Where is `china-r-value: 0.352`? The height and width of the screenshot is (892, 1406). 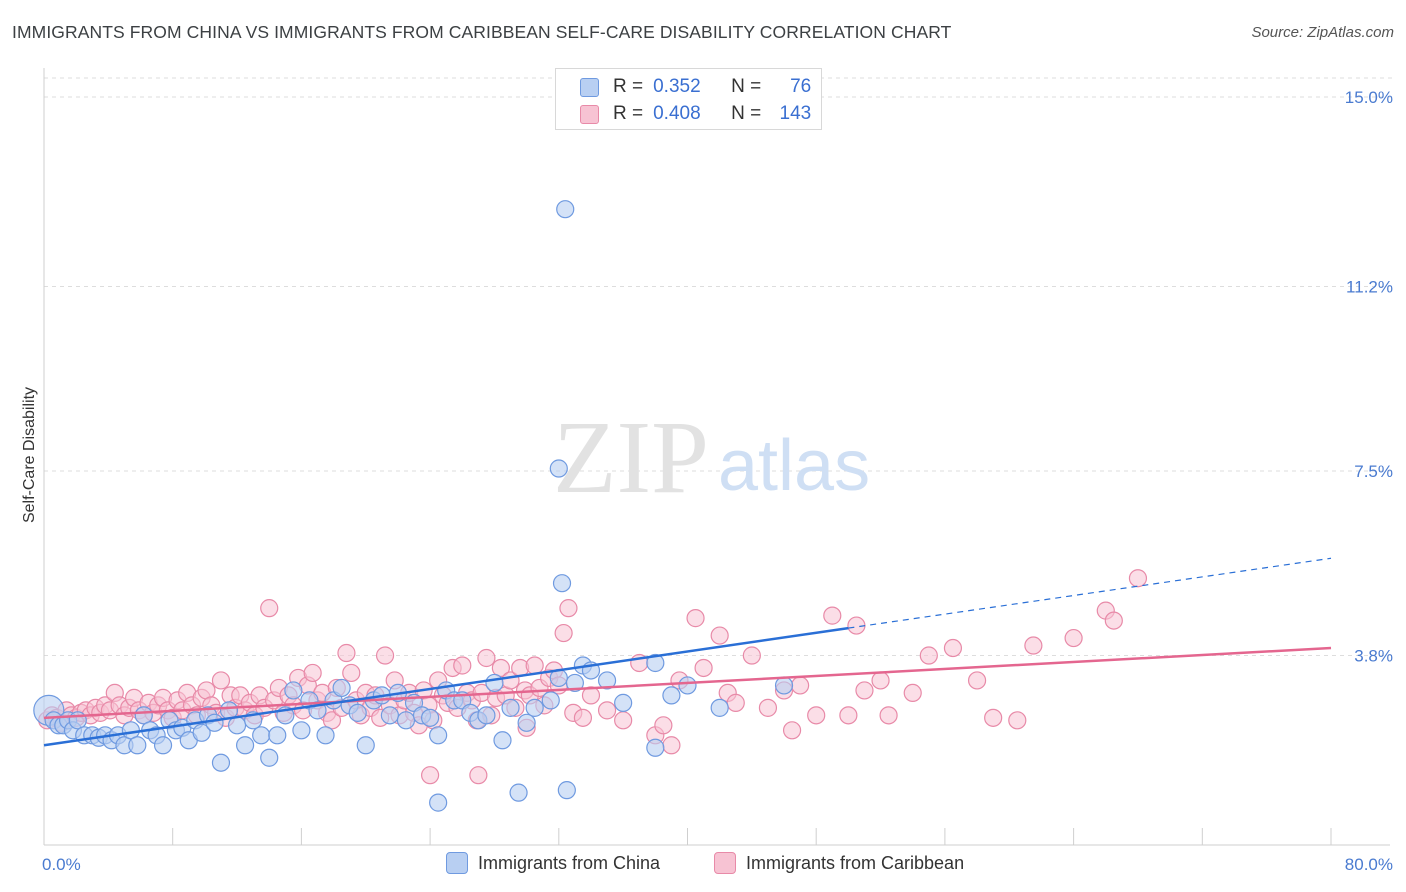 china-r-value: 0.352 is located at coordinates (677, 86).